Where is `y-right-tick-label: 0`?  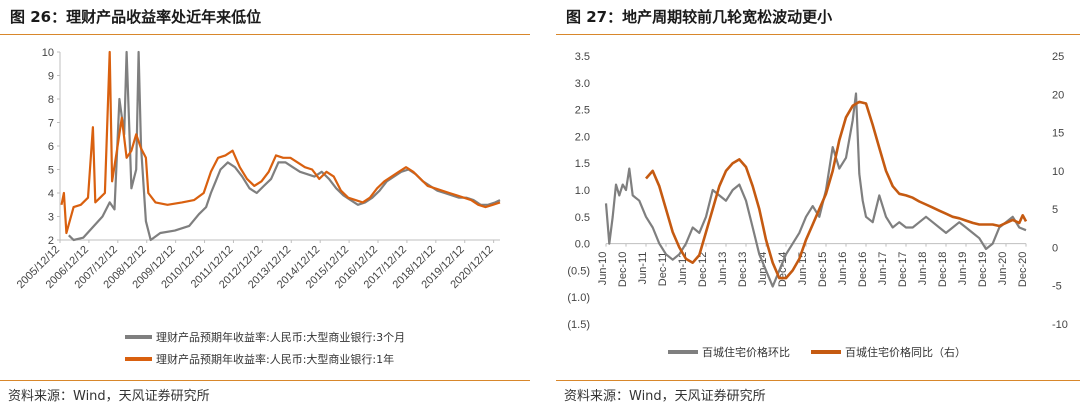 y-right-tick-label: 0 is located at coordinates (1055, 248).